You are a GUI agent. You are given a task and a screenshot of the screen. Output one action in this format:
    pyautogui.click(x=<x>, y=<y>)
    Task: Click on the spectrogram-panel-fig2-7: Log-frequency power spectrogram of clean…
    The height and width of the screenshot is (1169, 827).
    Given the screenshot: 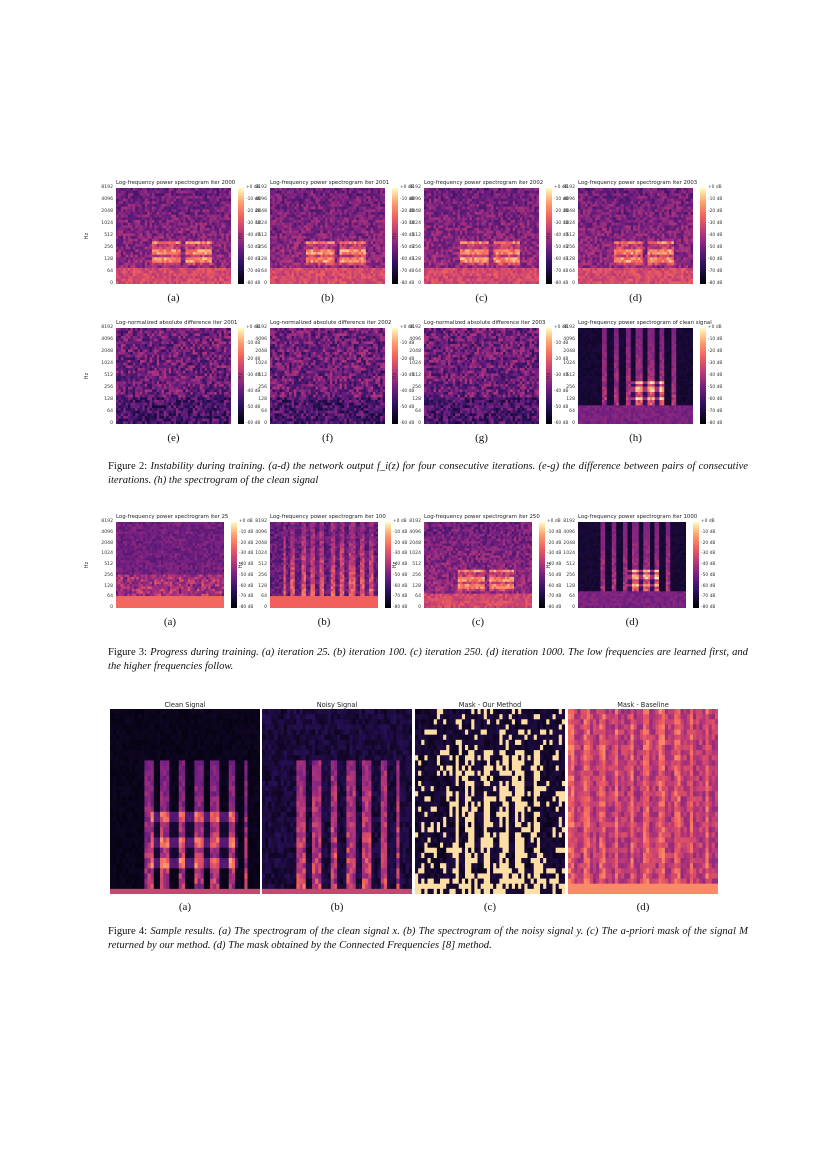 What is the action you would take?
    pyautogui.click(x=639, y=389)
    